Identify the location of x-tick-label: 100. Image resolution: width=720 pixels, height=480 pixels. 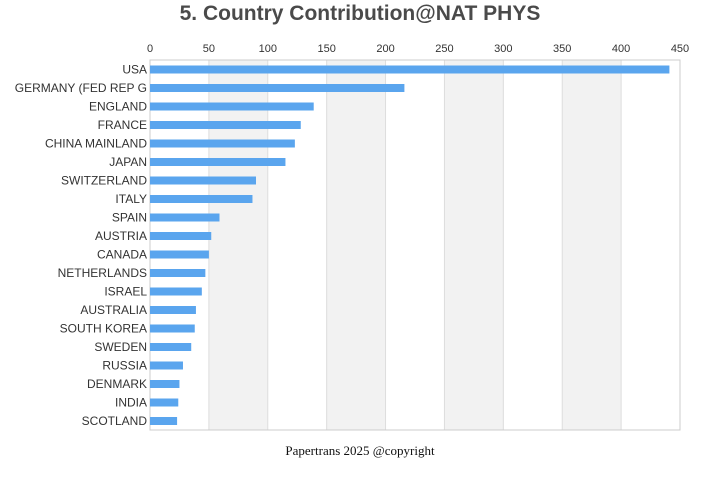
(268, 49).